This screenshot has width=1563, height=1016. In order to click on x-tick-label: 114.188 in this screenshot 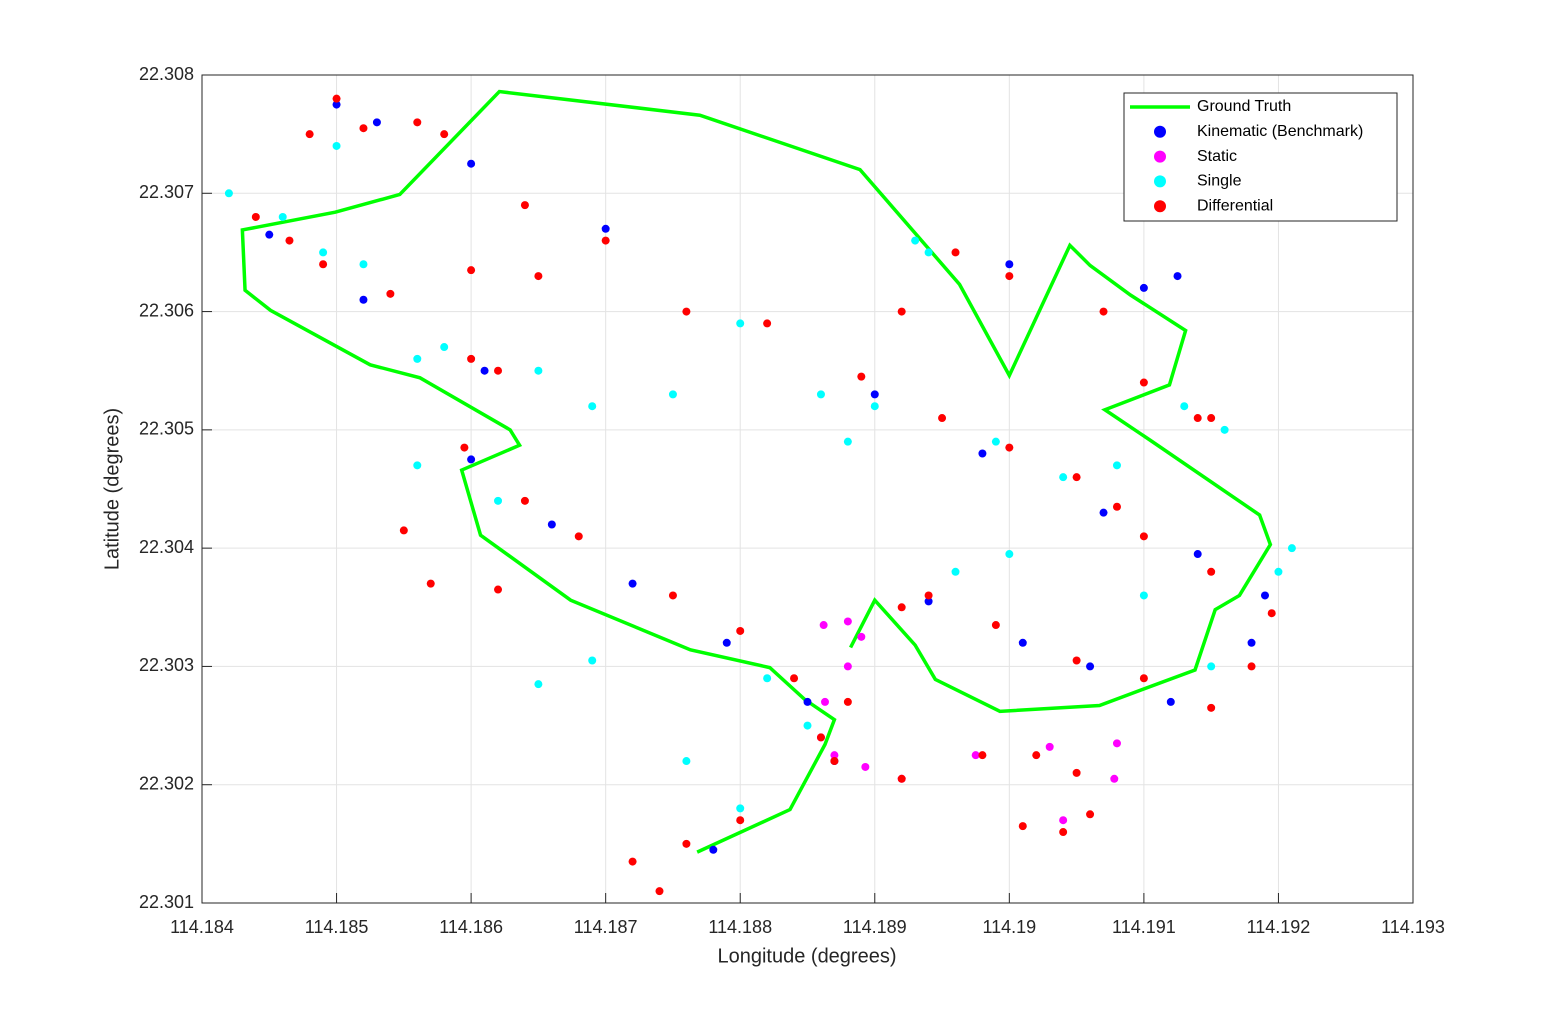, I will do `click(740, 927)`.